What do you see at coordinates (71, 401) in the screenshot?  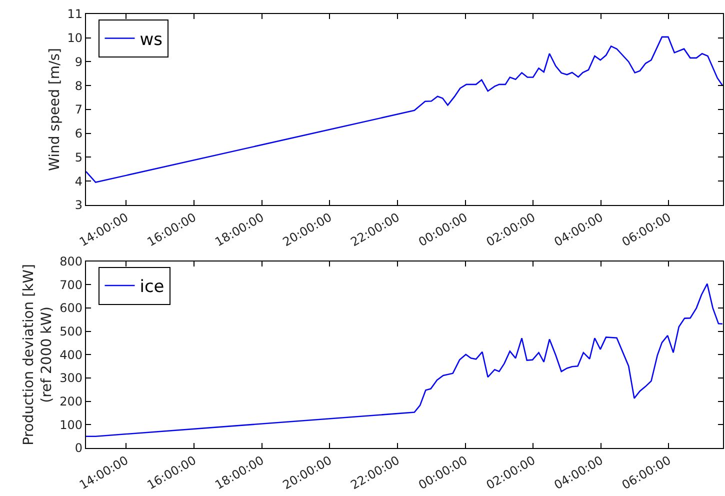 I see `y-tick-label: 200` at bounding box center [71, 401].